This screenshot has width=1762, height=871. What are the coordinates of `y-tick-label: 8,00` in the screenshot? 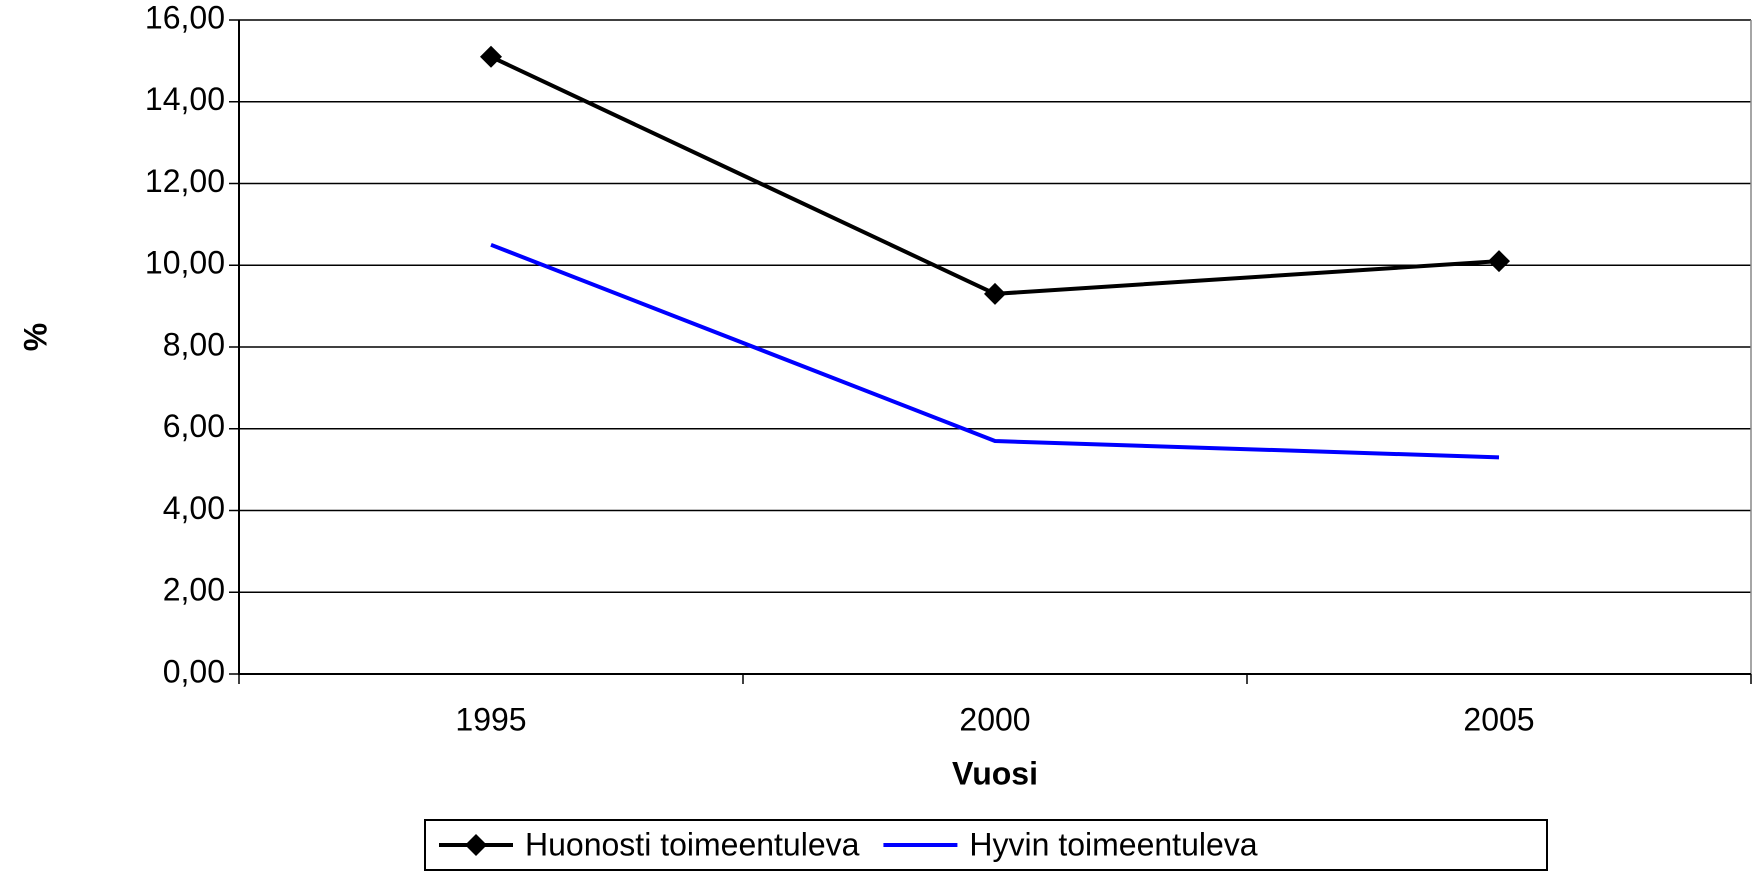 It's located at (194, 344).